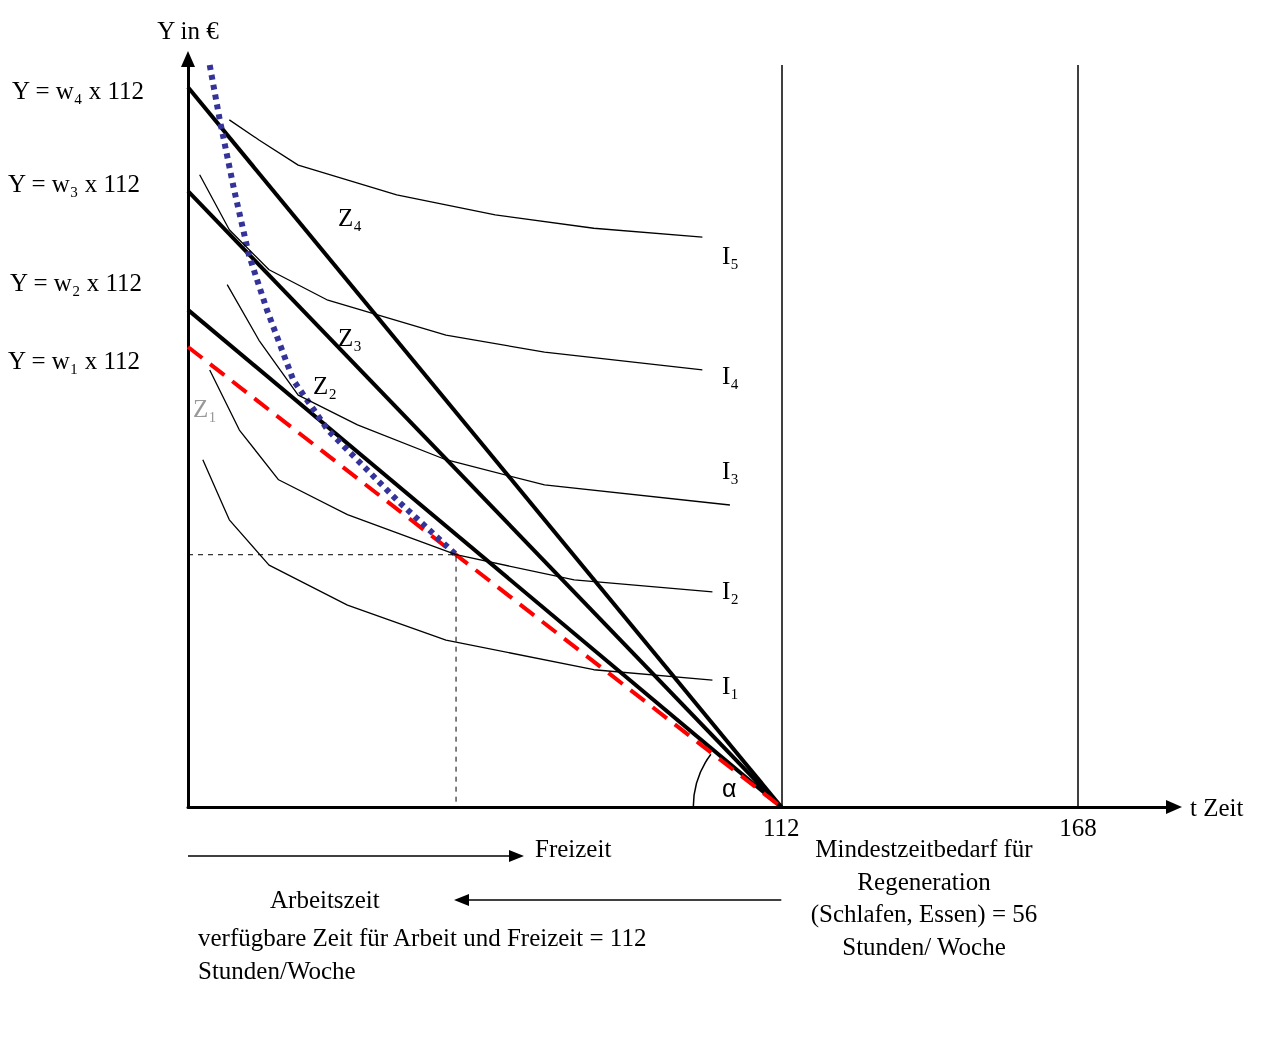 This screenshot has width=1261, height=1059. Describe the element at coordinates (423, 954) in the screenshot. I see `text: verfügbare Zeit für Arbeit und Freizeit = 112 Stunden/Woche` at that location.